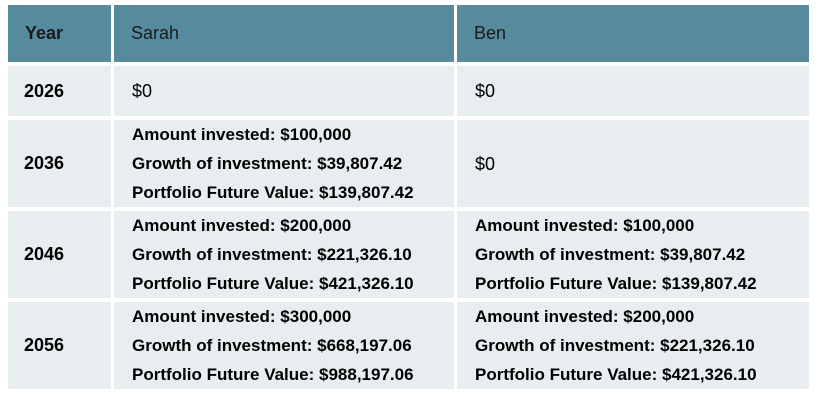 The height and width of the screenshot is (401, 817). Describe the element at coordinates (284, 91) in the screenshot. I see `sarah-cell-2026: $0` at that location.